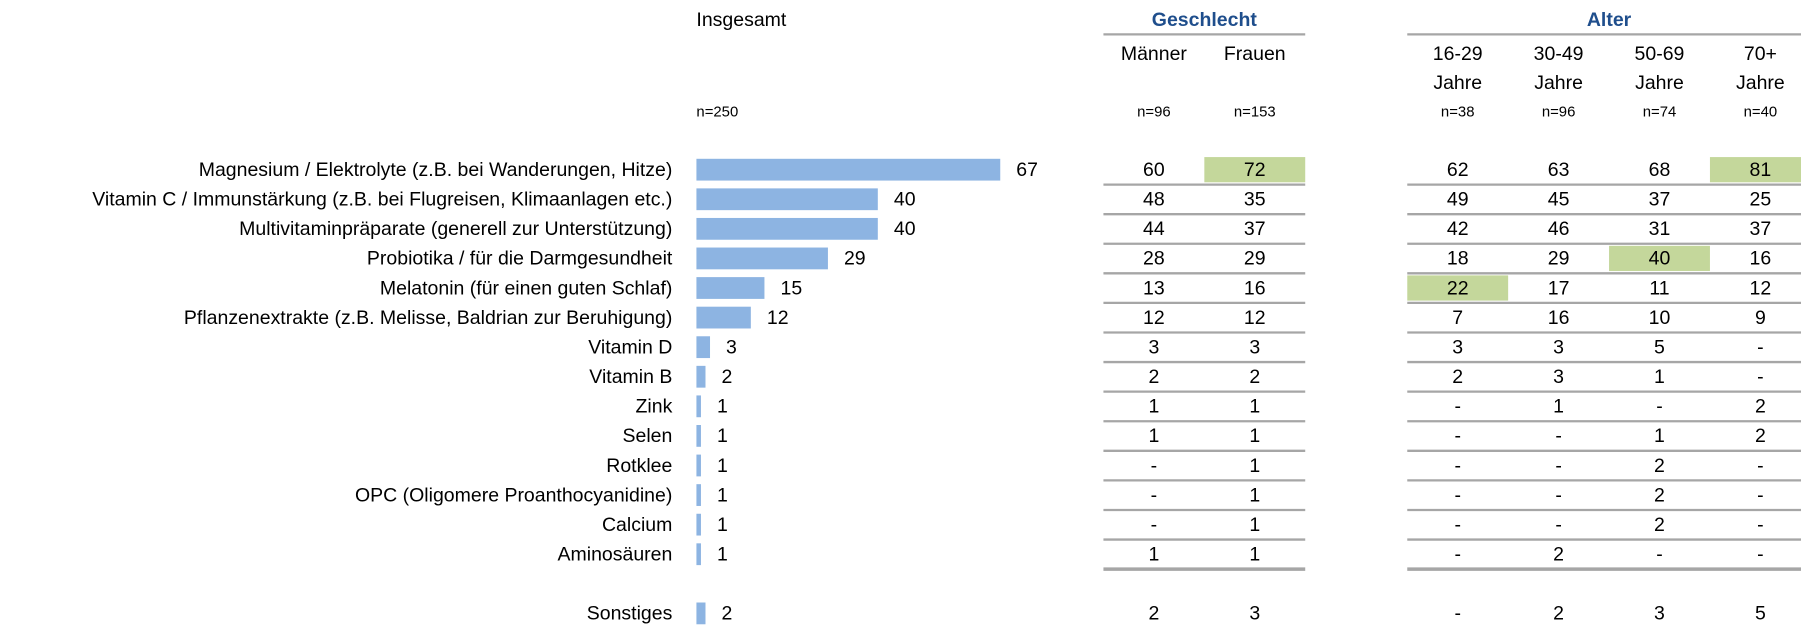 This screenshot has width=1801, height=631. I want to click on value-label: 40, so click(905, 229).